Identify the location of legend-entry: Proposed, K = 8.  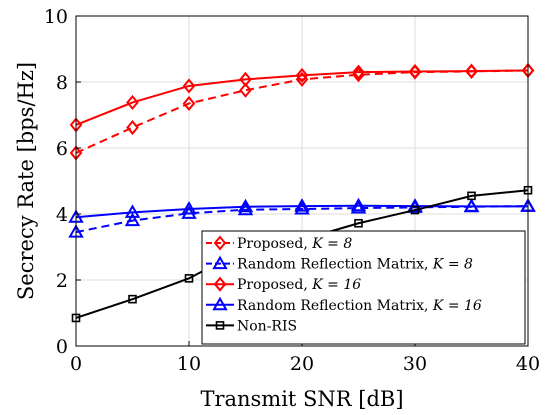
(279, 243).